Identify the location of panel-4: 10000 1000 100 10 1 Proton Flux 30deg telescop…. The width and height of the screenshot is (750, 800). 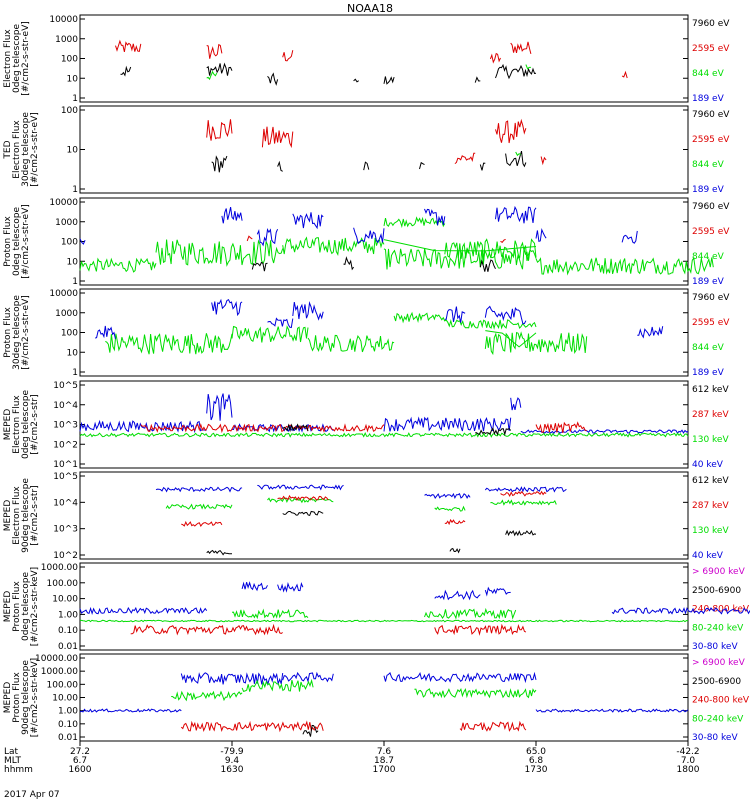
(366, 333).